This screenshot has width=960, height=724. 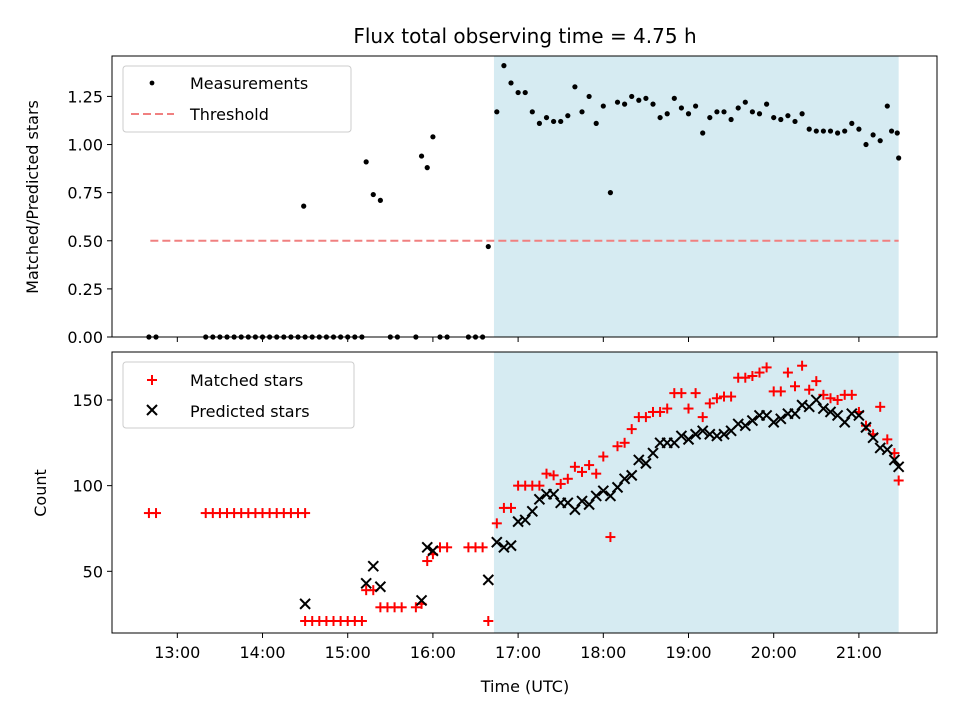 What do you see at coordinates (152, 380) in the screenshot?
I see `legend-matched-marker` at bounding box center [152, 380].